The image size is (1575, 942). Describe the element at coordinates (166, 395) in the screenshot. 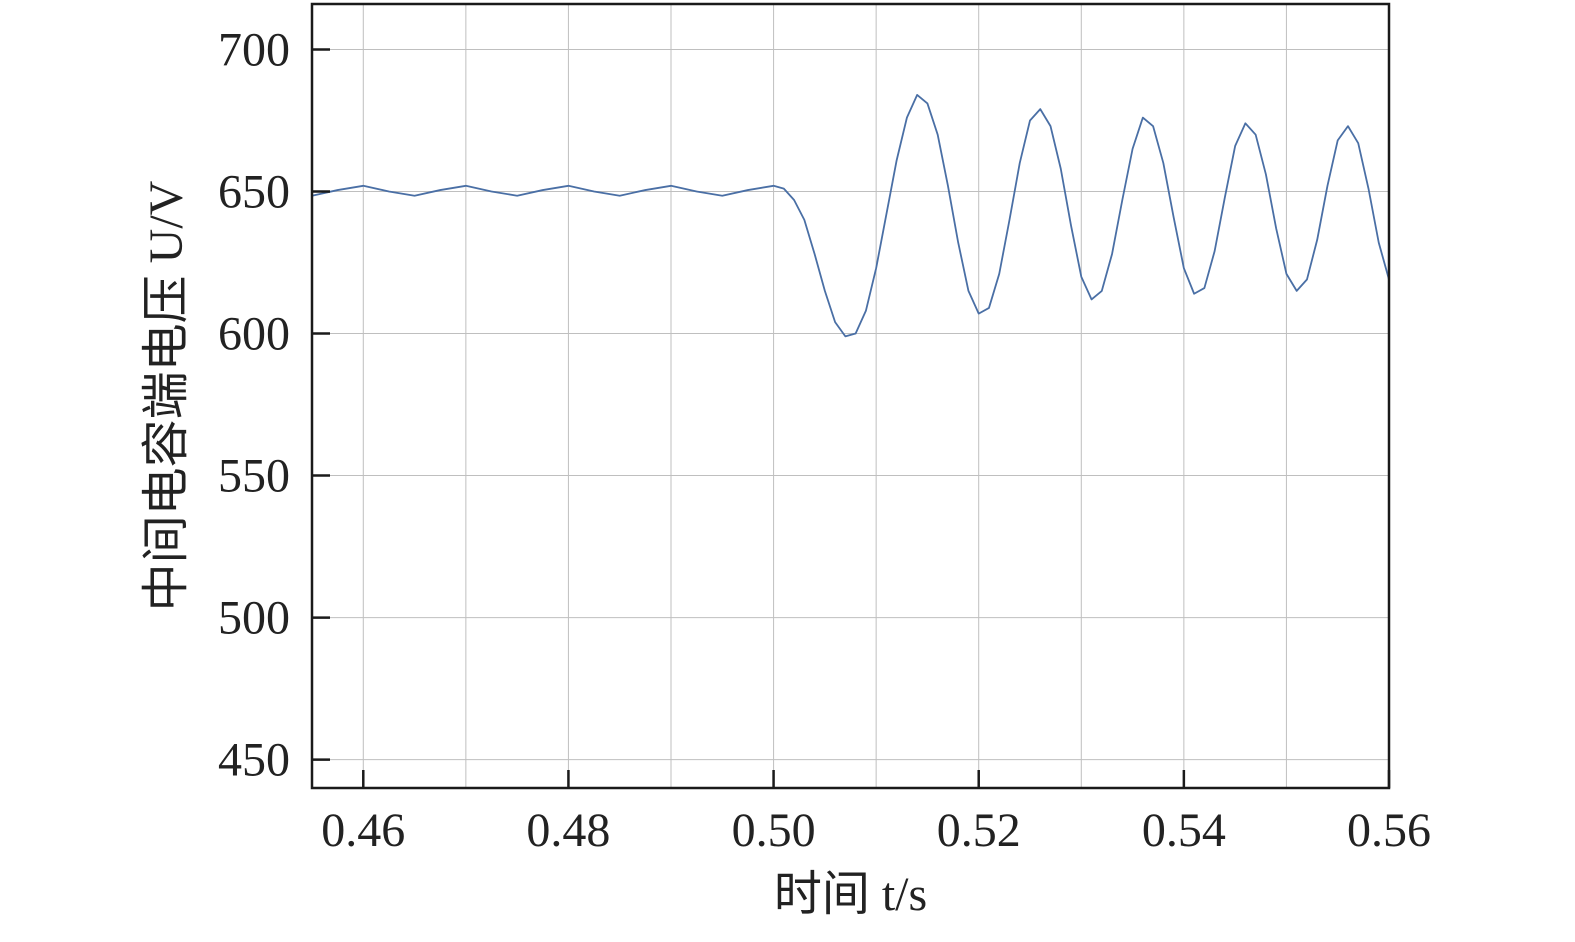

I see `y-axis-label: 中间电容端电压 U/V` at that location.